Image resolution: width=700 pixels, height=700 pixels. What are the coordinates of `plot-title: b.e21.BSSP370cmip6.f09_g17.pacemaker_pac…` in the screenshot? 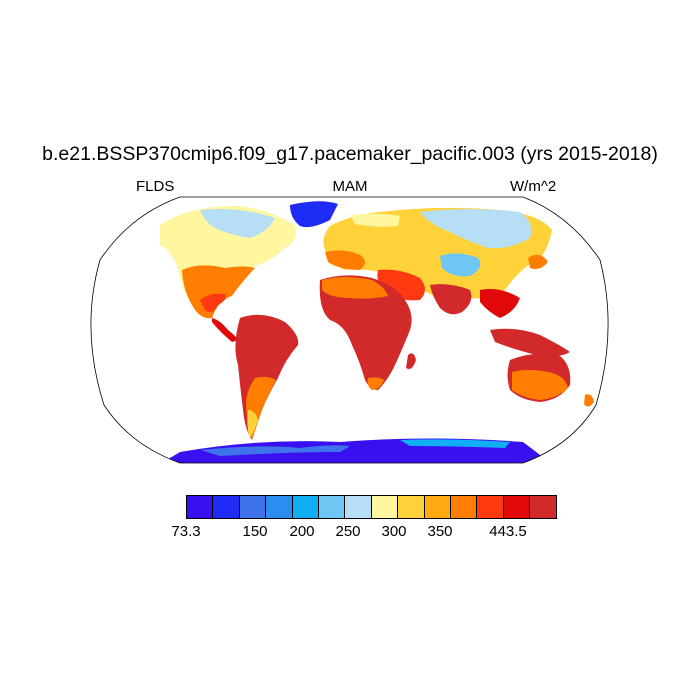 It's located at (350, 154).